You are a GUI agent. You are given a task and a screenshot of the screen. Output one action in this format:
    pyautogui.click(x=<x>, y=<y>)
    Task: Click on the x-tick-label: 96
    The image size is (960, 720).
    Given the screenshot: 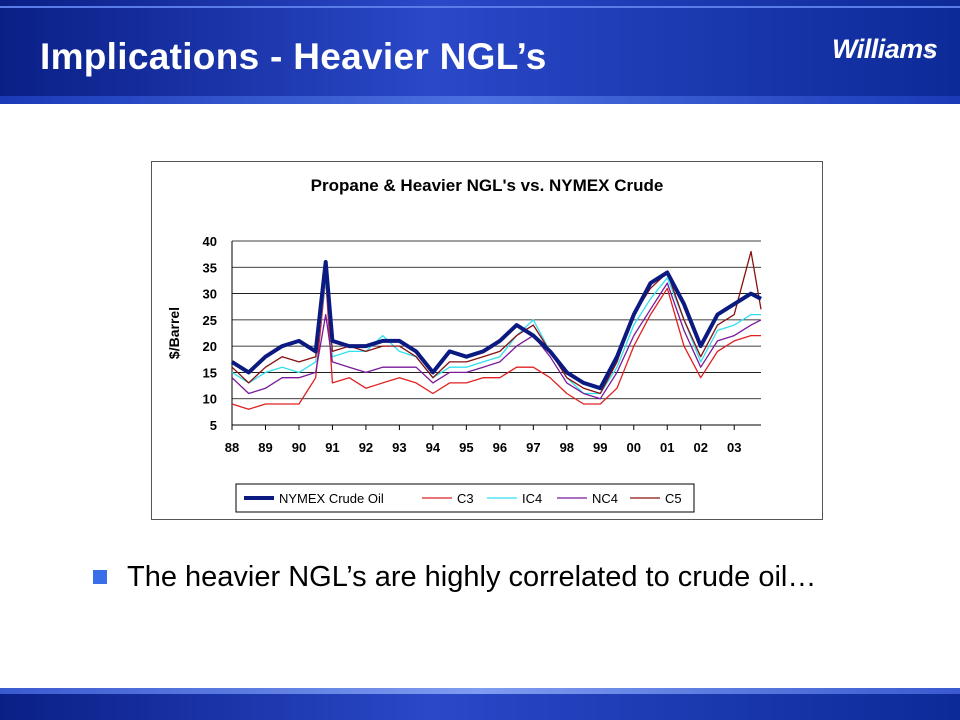 What is the action you would take?
    pyautogui.click(x=500, y=447)
    